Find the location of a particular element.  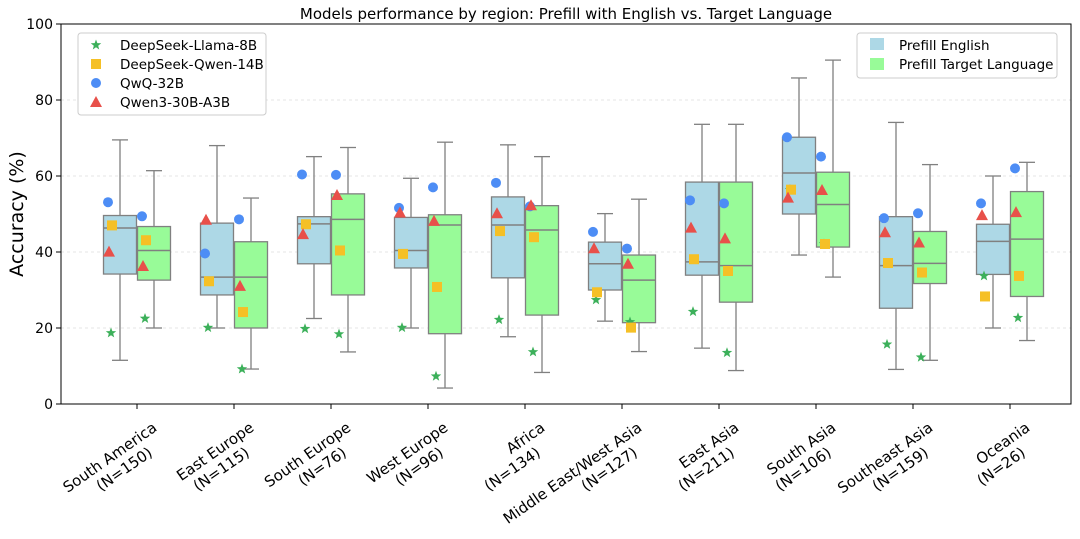

y-tick-label-80: 80 is located at coordinates (44, 101).